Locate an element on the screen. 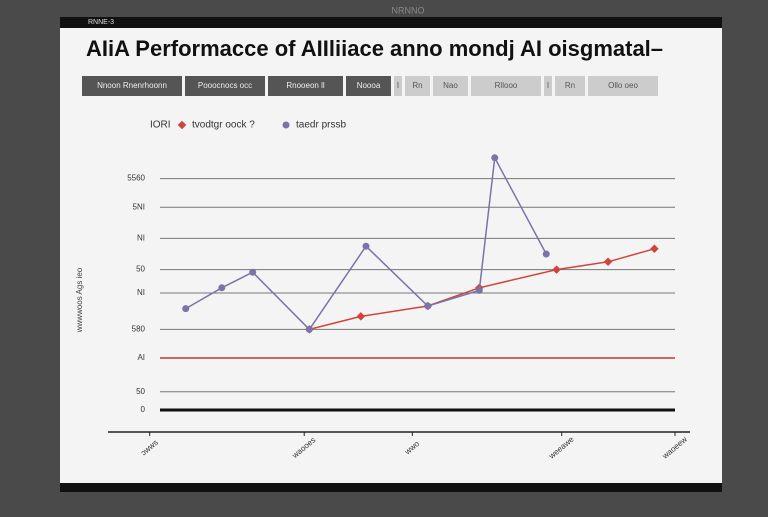 This screenshot has width=768, height=517. legend-label: taedr prssb is located at coordinates (321, 125).